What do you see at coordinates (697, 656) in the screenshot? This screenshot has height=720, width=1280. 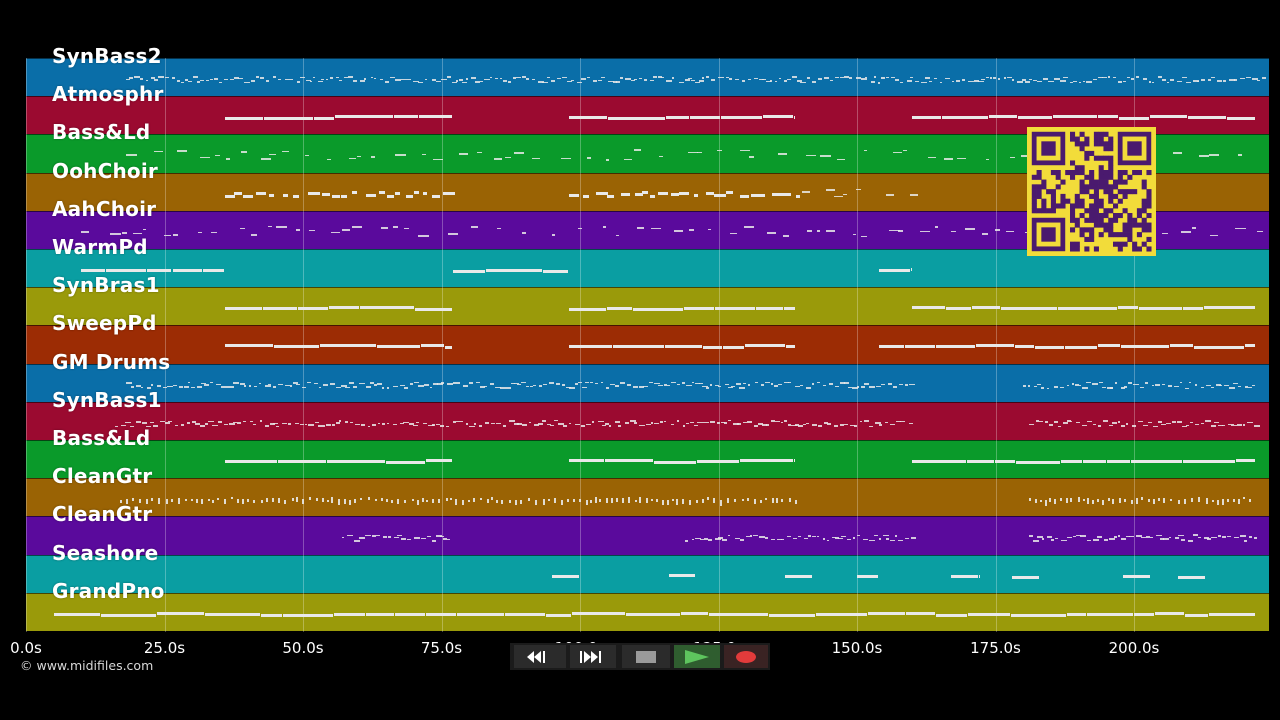 I see `play-button` at bounding box center [697, 656].